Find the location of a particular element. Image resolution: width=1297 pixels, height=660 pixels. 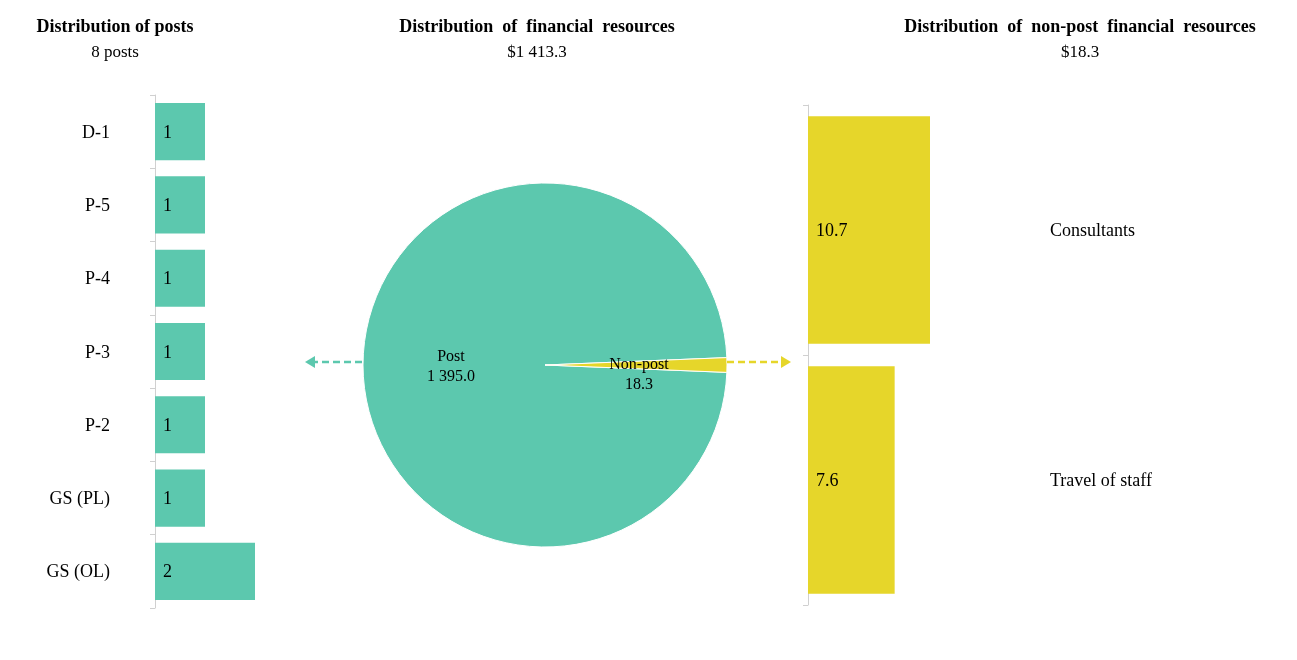

y-tick-label: P-4 is located at coordinates (97, 278).